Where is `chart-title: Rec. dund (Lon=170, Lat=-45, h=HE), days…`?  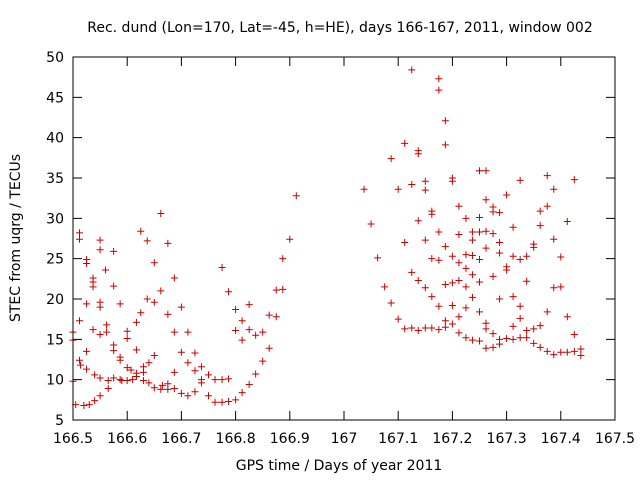 chart-title: Rec. dund (Lon=170, Lat=-45, h=HE), days… is located at coordinates (340, 28).